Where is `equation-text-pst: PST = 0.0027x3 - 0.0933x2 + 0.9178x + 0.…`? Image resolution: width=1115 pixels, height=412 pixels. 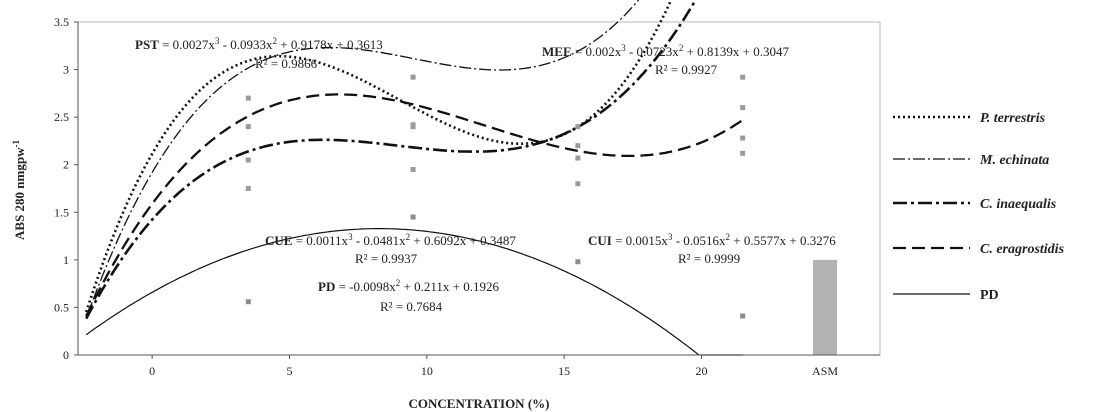
equation-text-pst: PST = 0.0027x3 - 0.0933x2 + 0.9178x + 0.… is located at coordinates (259, 44).